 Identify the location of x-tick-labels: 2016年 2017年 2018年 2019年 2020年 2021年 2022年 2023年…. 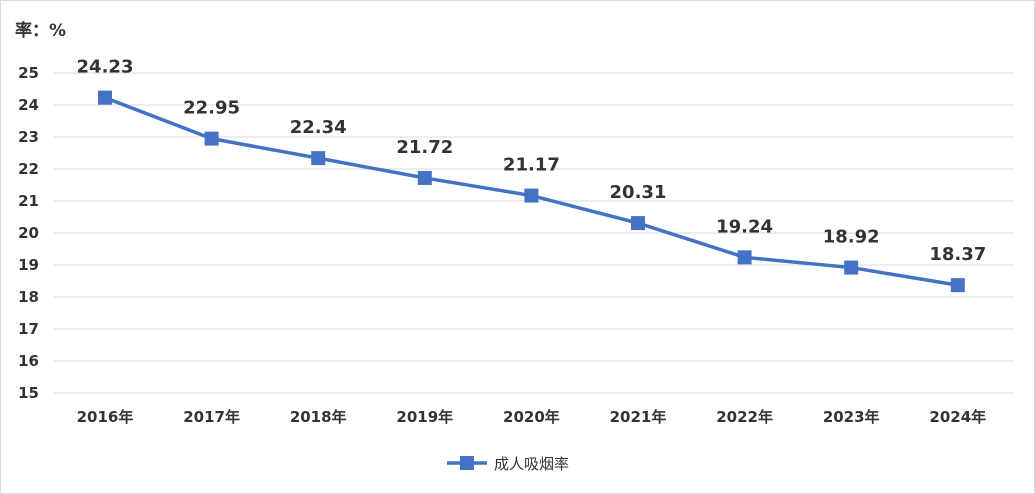
(532, 417).